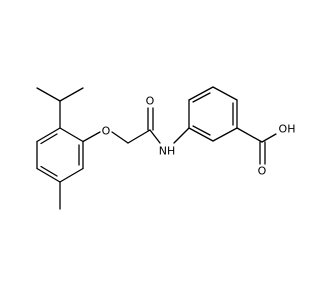  I want to click on acid-hydroxyl: OH, so click(287, 129).